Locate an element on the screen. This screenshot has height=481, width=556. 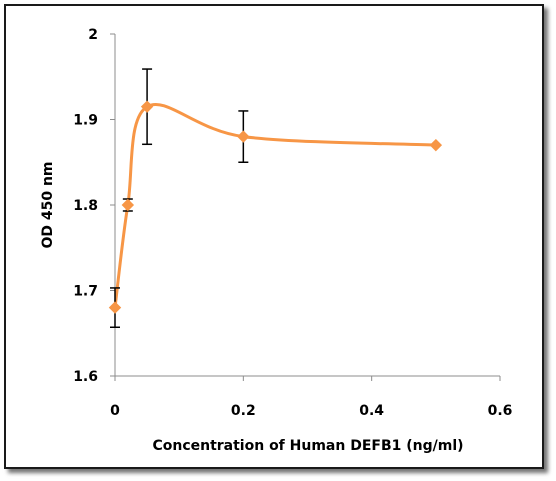
y-tick-label: 1.7 is located at coordinates (85, 292).